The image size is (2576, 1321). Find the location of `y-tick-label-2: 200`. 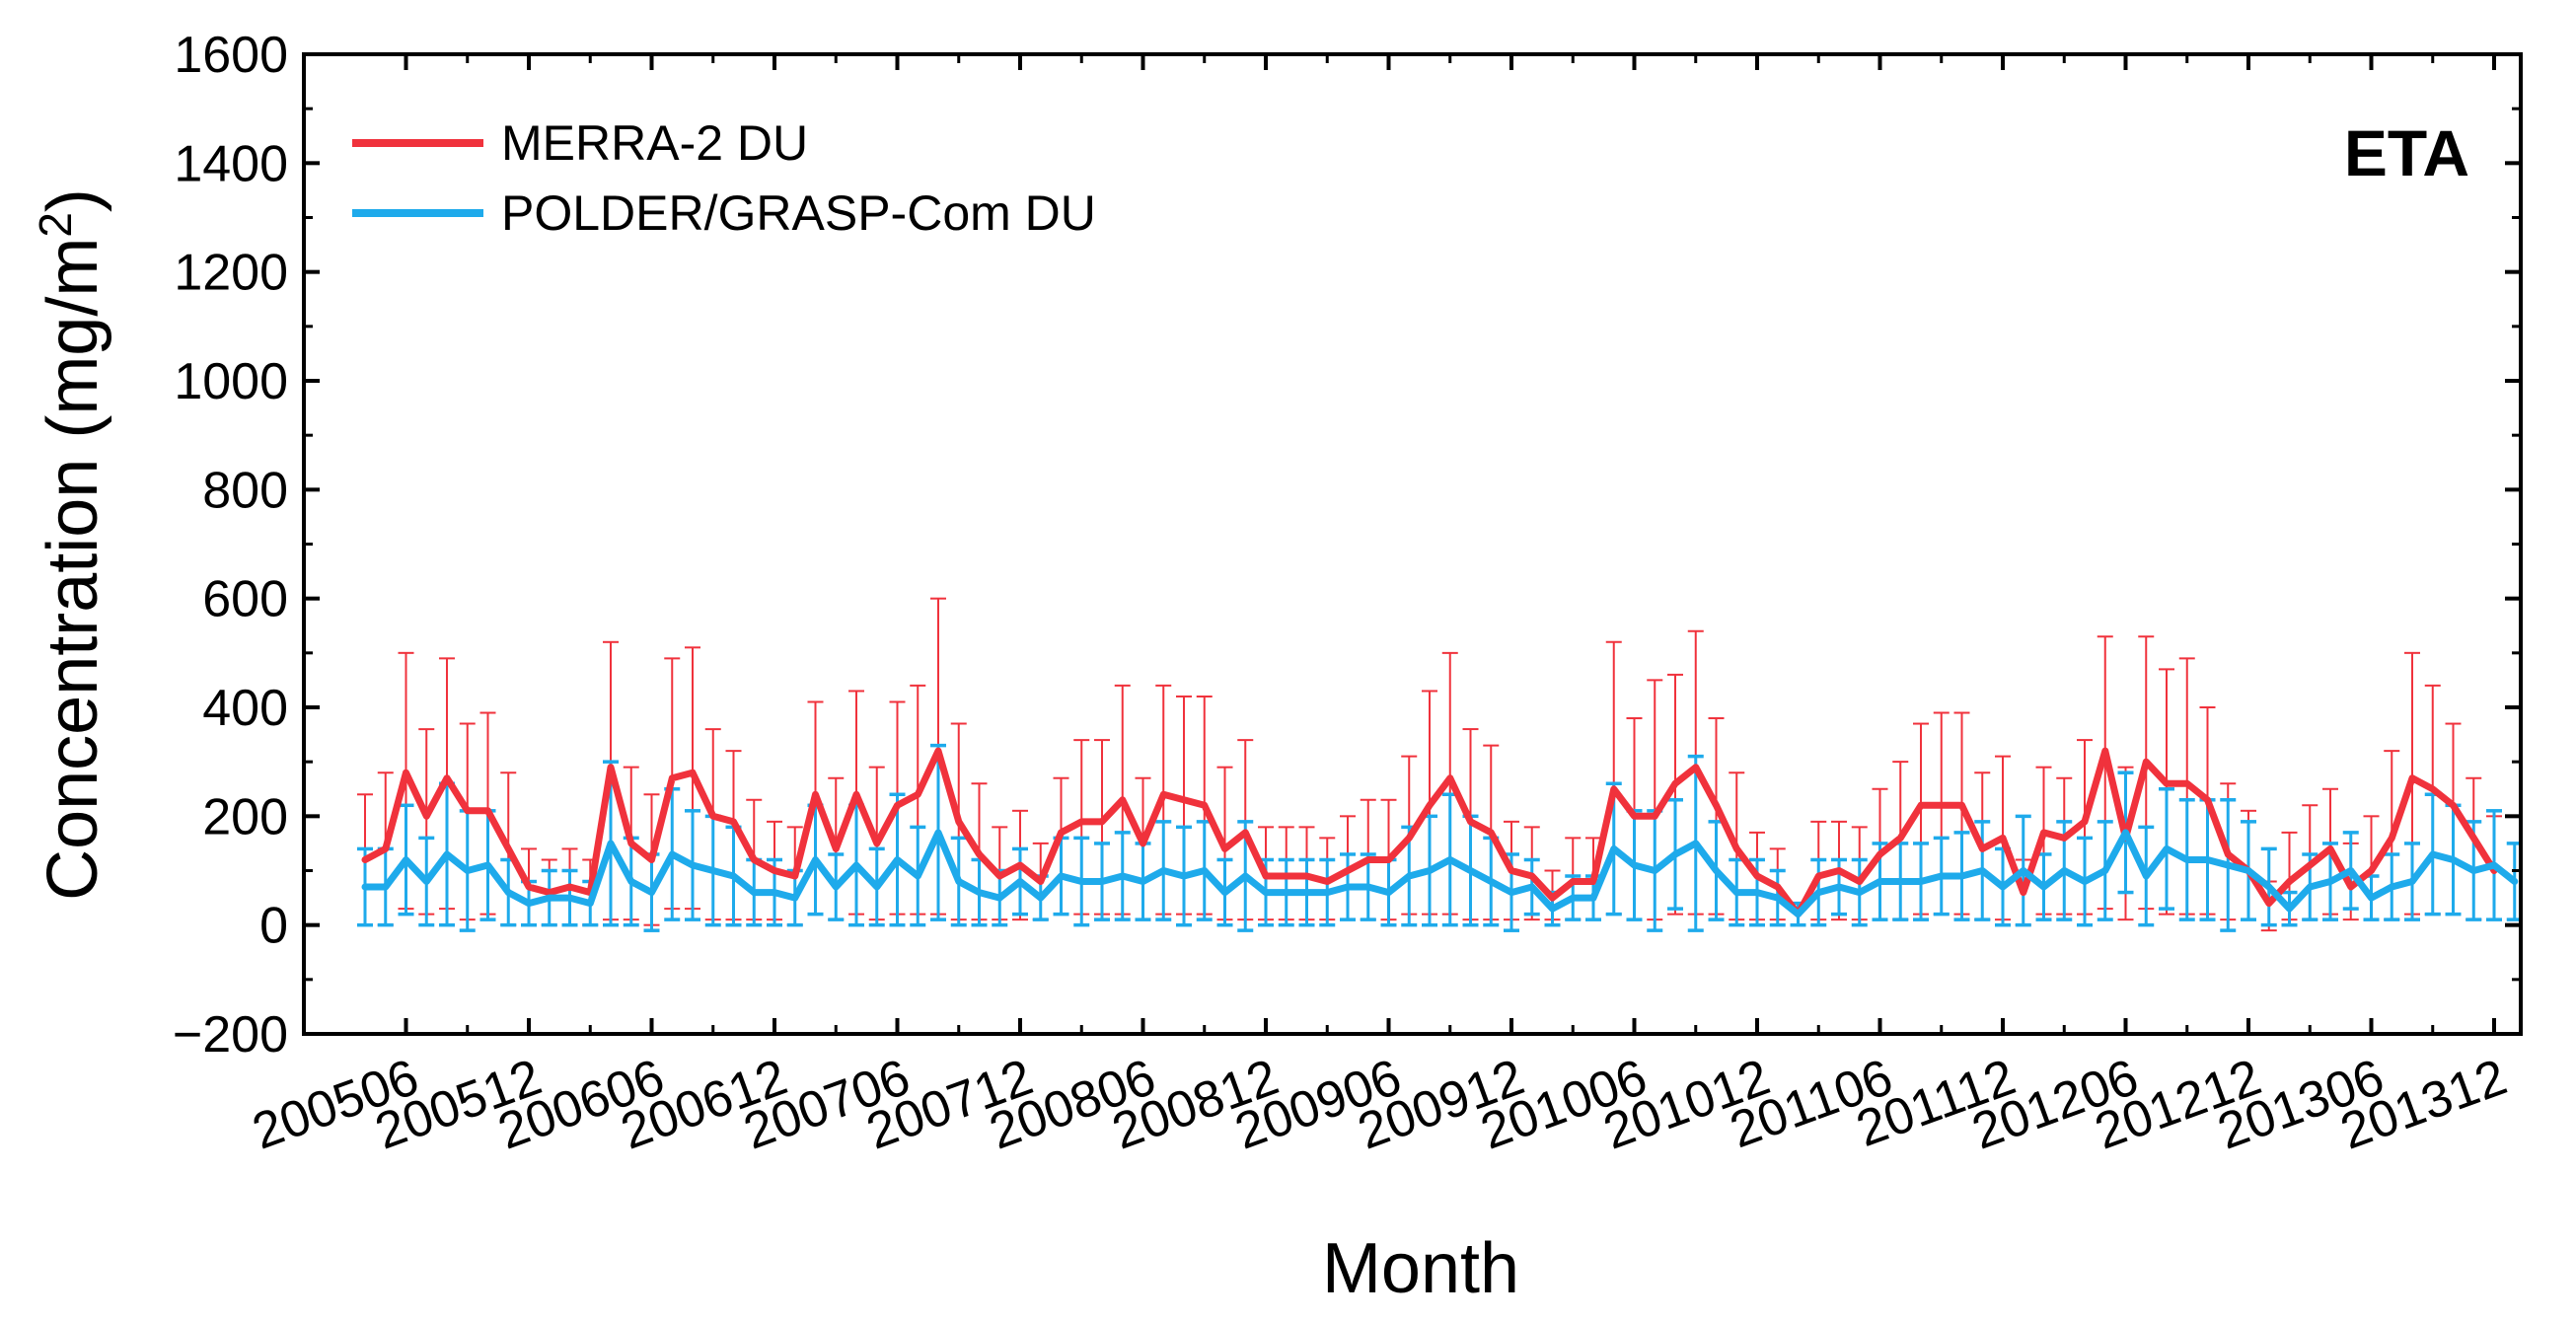

y-tick-label-2: 200 is located at coordinates (245, 816).